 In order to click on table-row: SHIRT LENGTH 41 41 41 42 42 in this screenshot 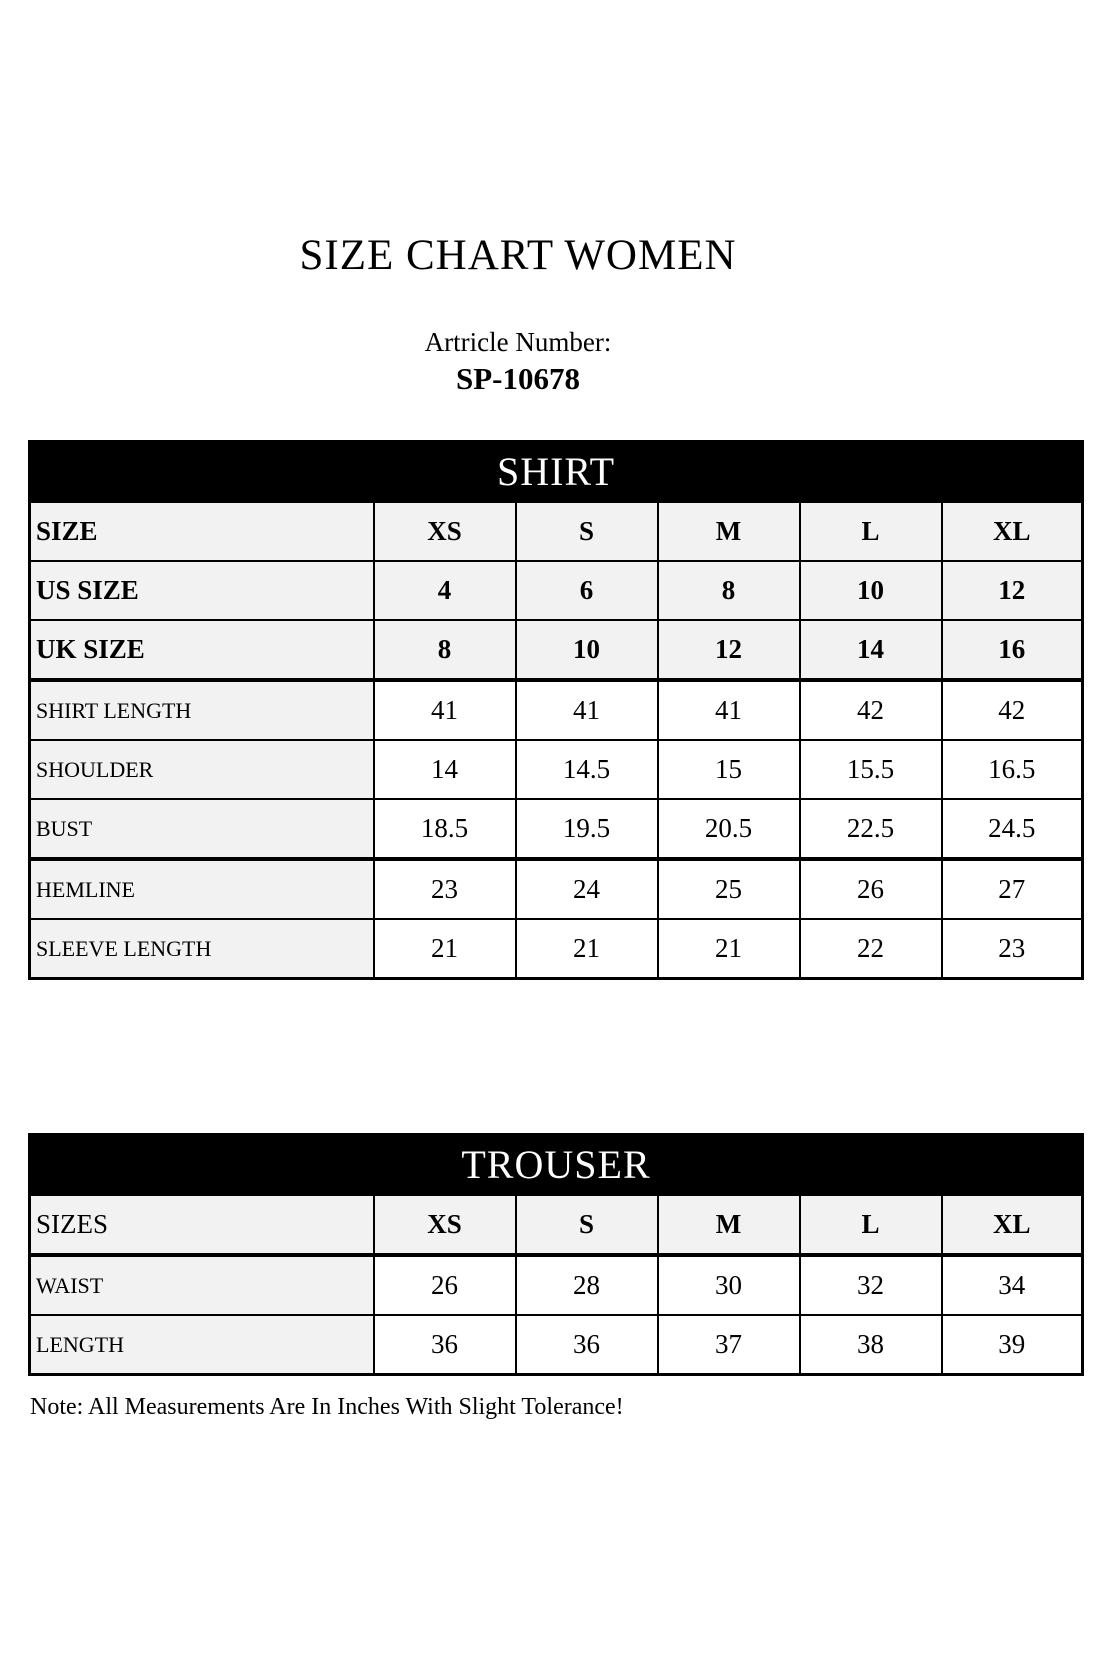, I will do `click(556, 710)`.